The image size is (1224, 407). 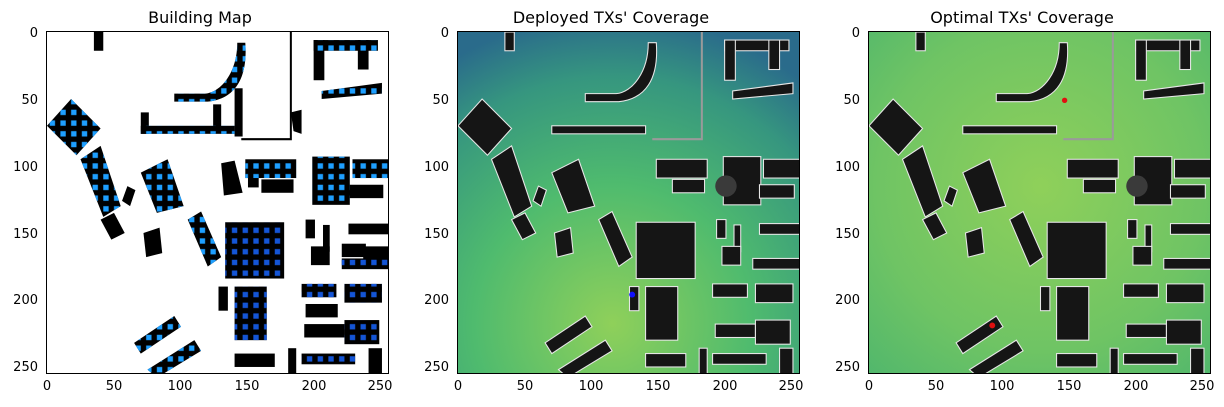 I want to click on panel-title: Optimal TXs' Coverage, so click(x=1022, y=17).